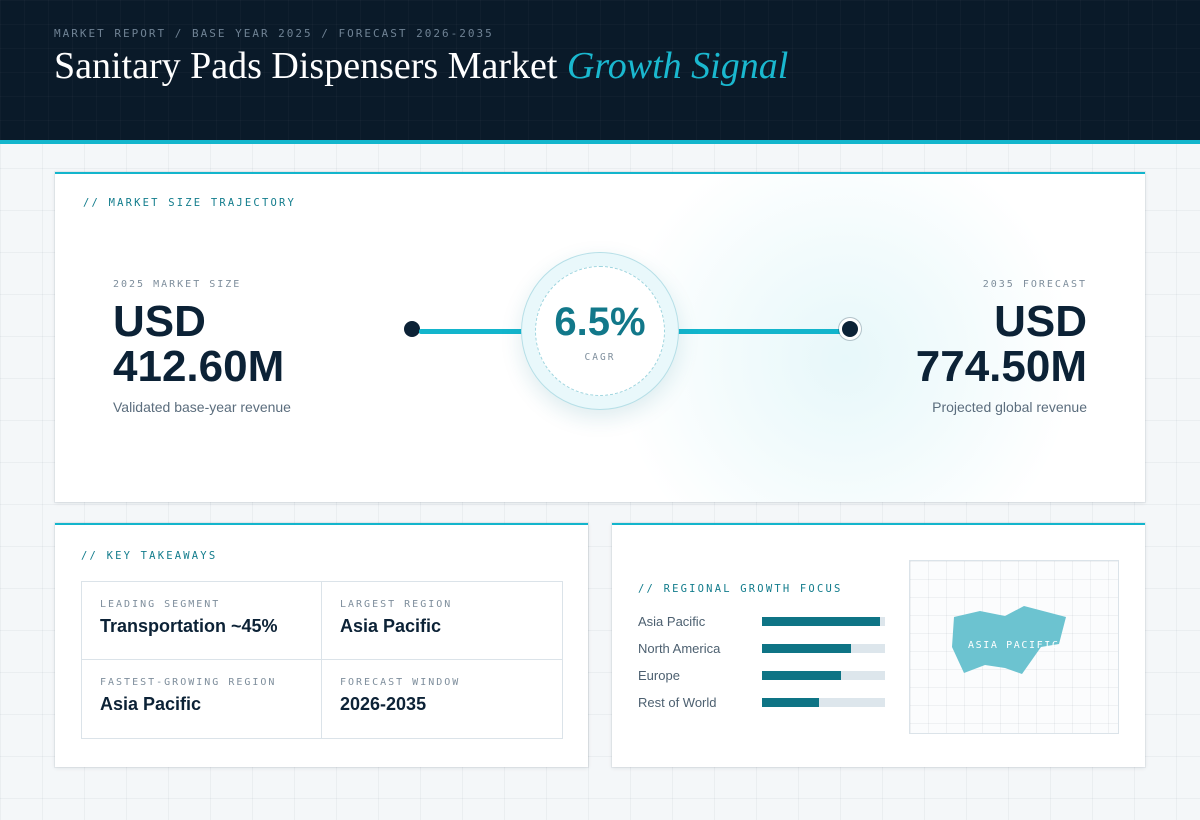  Describe the element at coordinates (412, 329) in the screenshot. I see `base-point-marker` at that location.